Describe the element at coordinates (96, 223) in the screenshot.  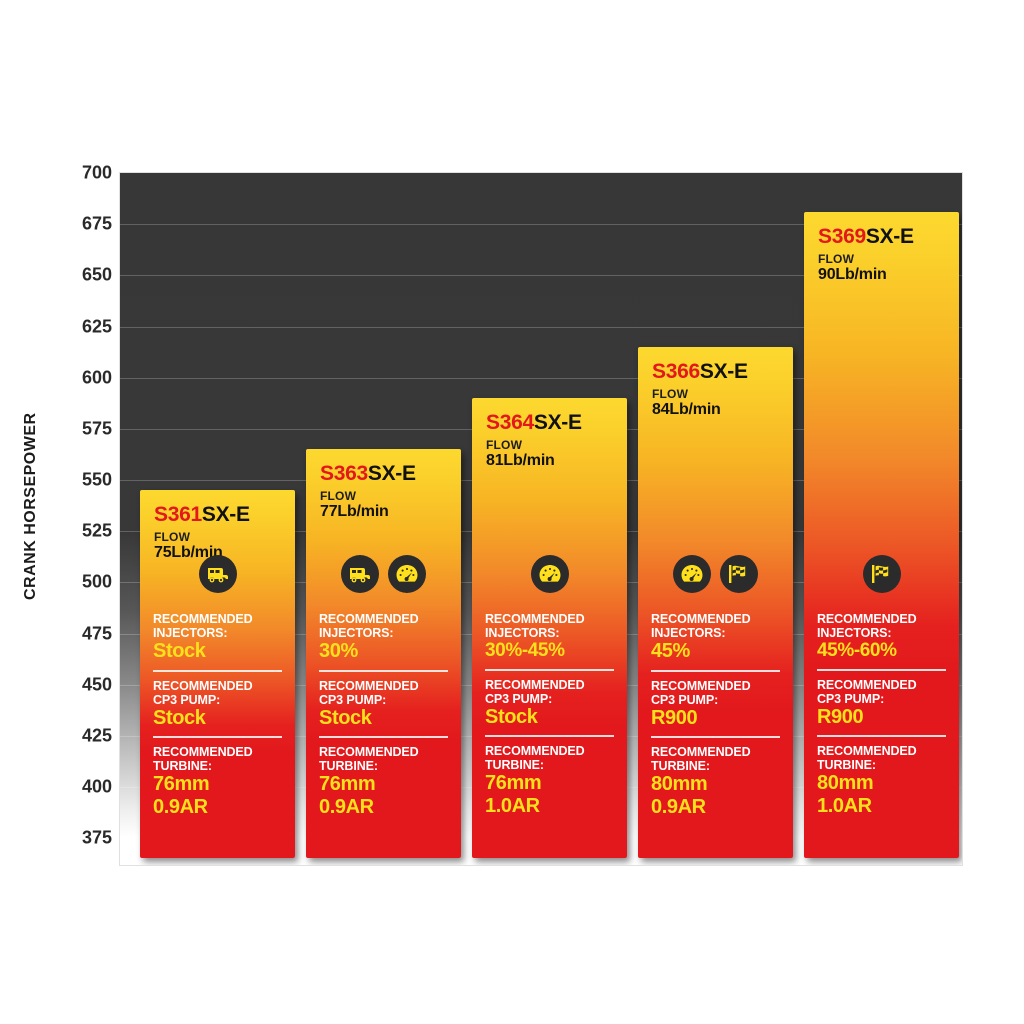
I see `y-tick-label: 675` at that location.